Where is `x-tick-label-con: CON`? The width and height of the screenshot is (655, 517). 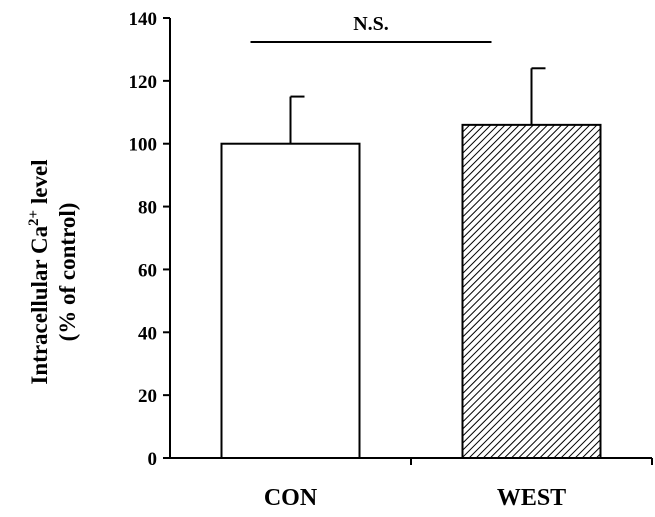
x-tick-label-con: CON is located at coordinates (291, 498).